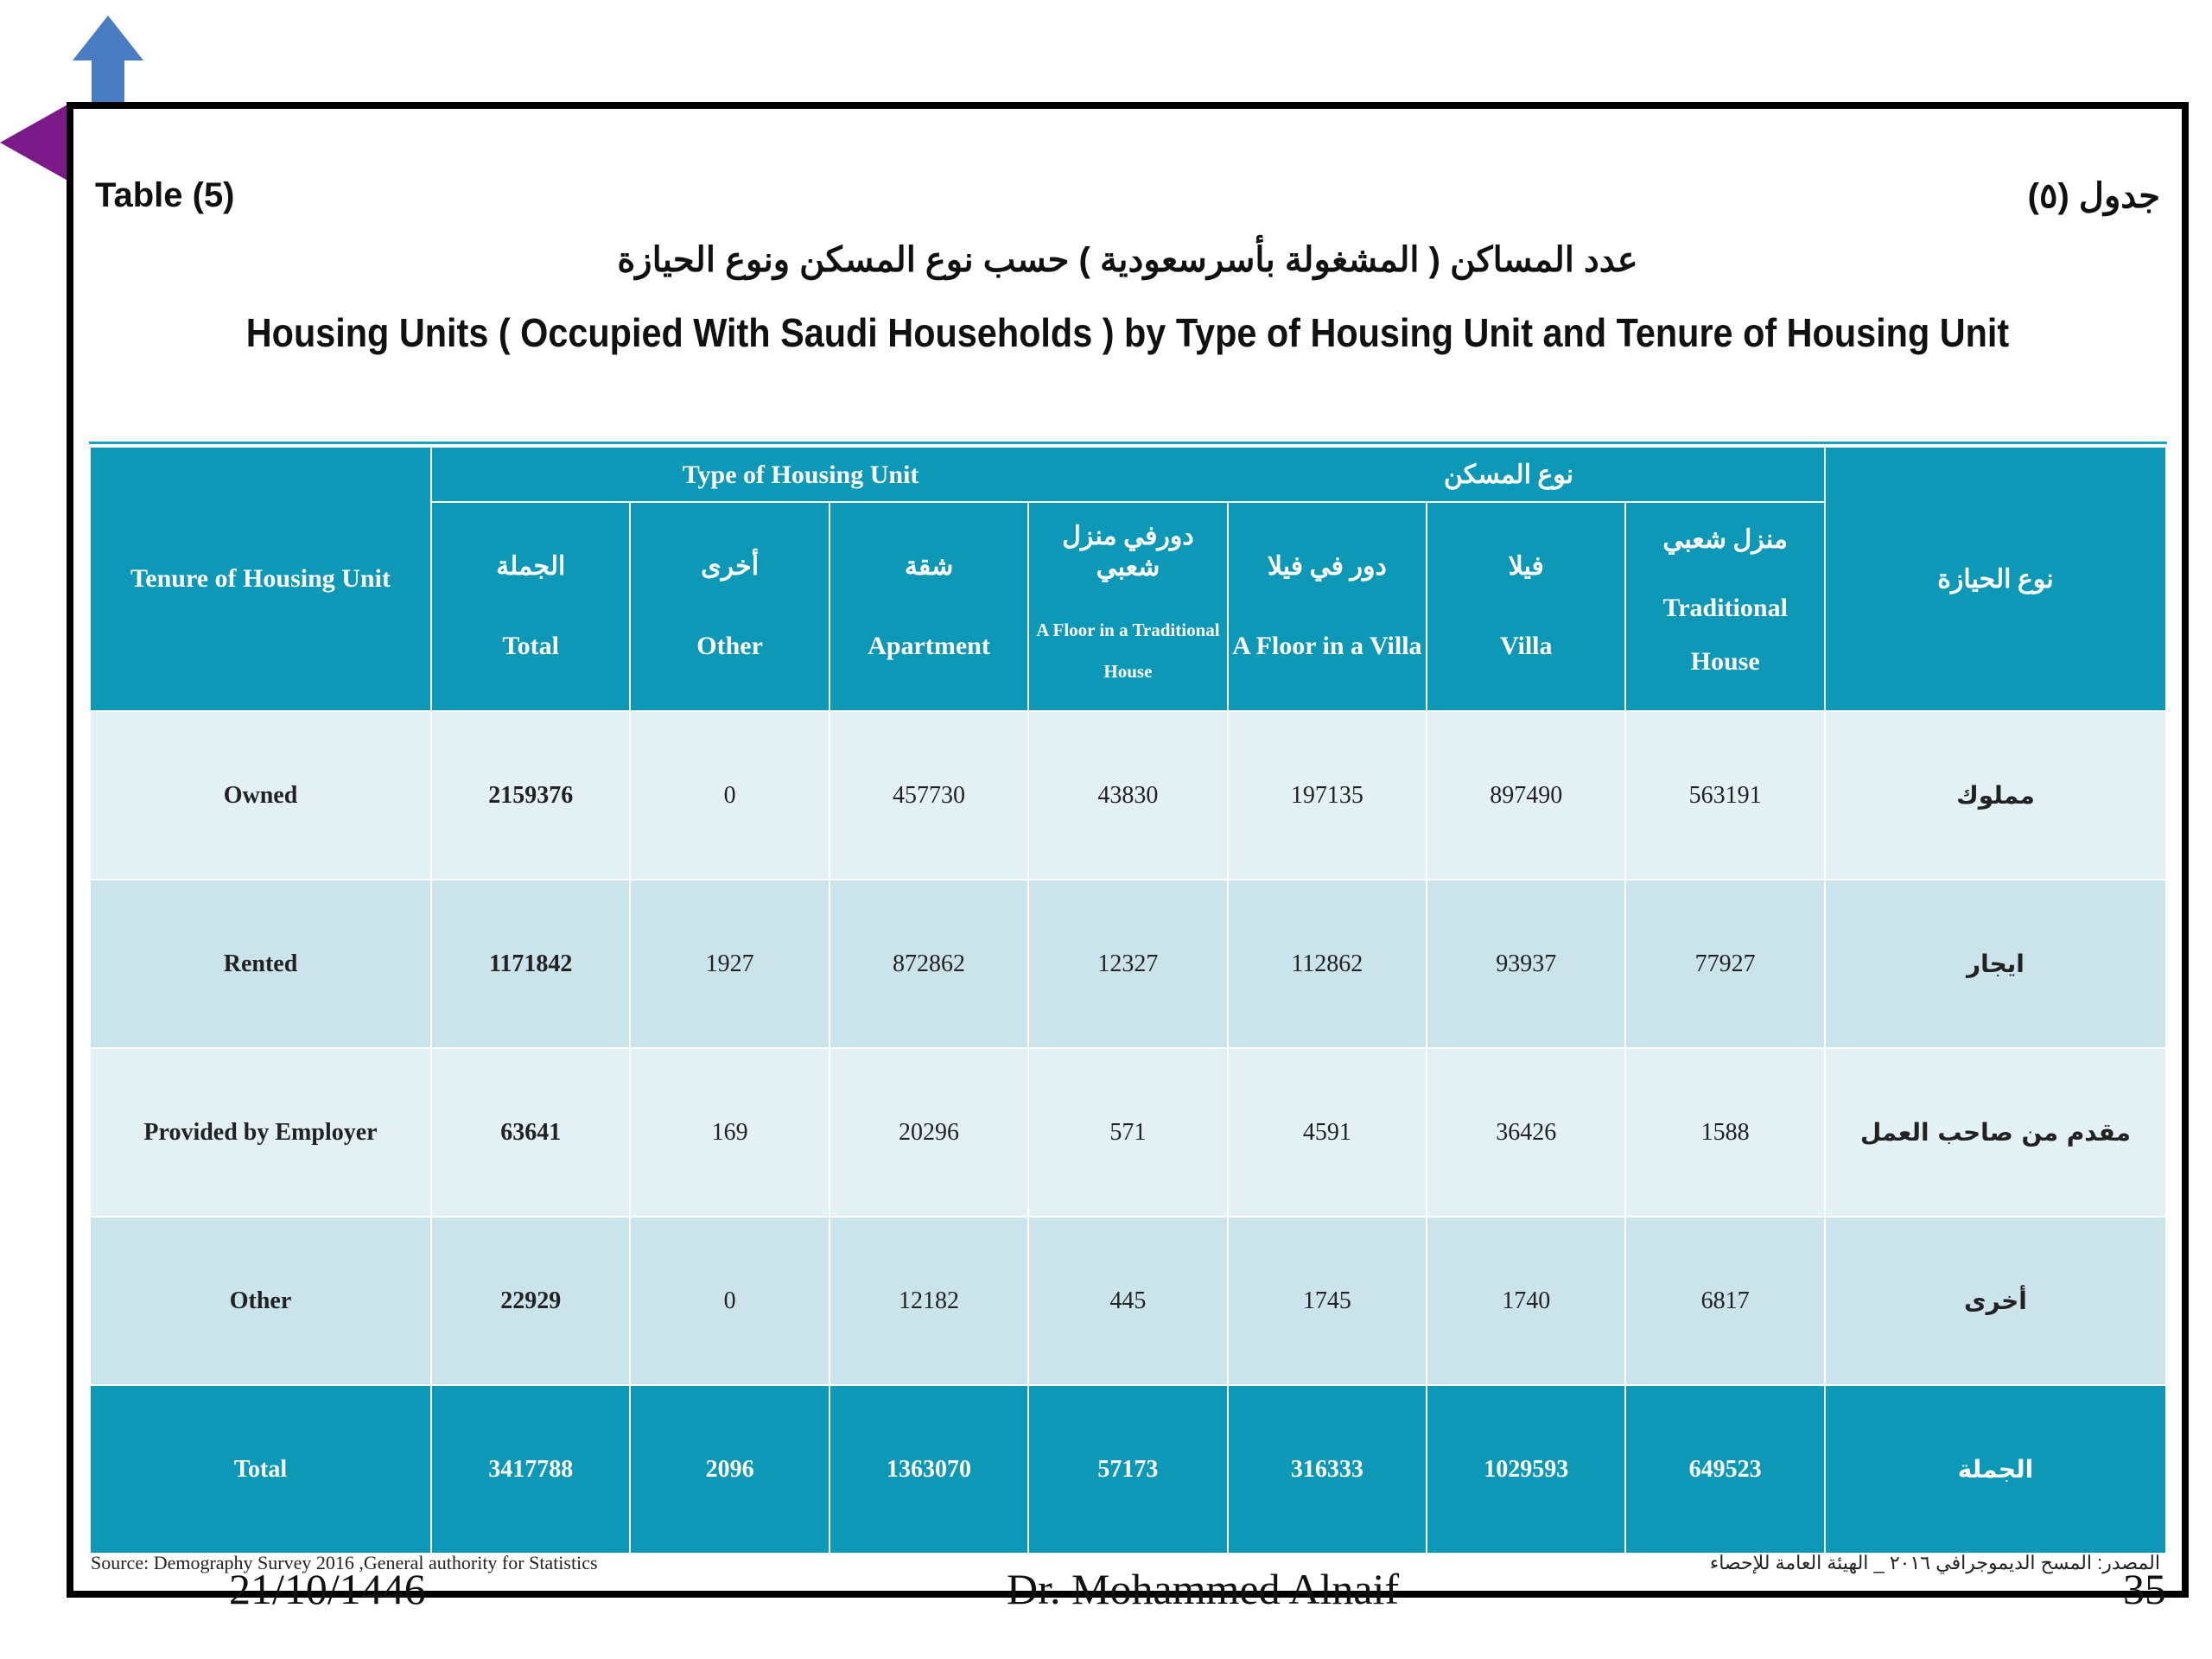  Describe the element at coordinates (1327, 1469) in the screenshot. I see `cell: 316333` at that location.